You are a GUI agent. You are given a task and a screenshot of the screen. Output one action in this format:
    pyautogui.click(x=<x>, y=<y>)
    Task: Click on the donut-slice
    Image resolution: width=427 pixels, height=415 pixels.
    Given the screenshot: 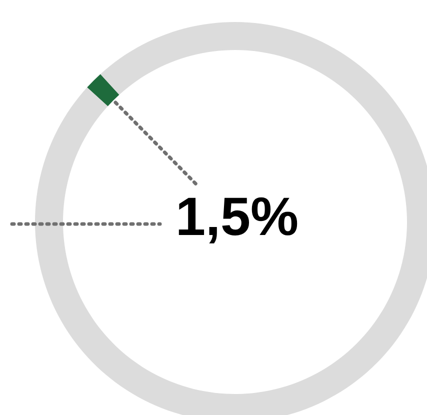 What is the action you would take?
    pyautogui.click(x=103, y=90)
    